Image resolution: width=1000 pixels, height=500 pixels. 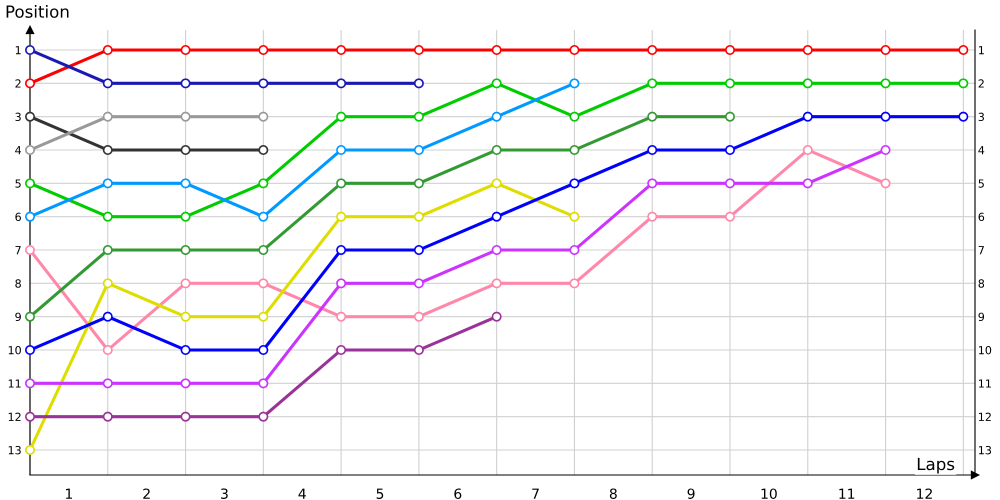 What do you see at coordinates (981, 317) in the screenshot?
I see `y2-tick-label: 9` at bounding box center [981, 317].